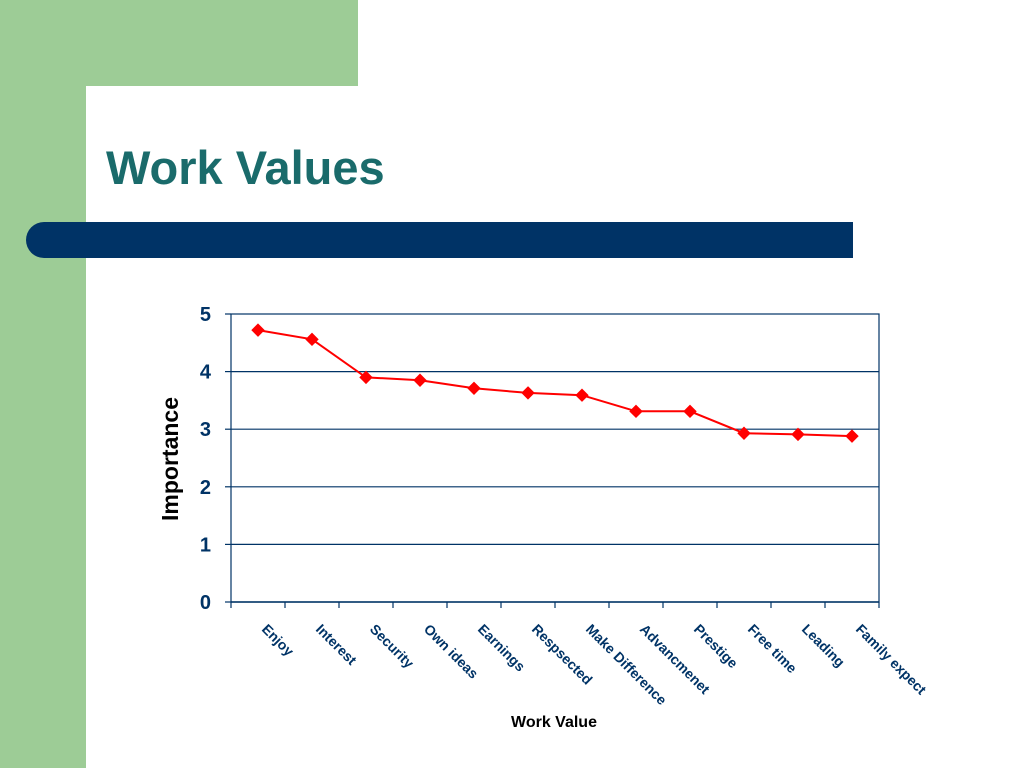 The image size is (1024, 768). What do you see at coordinates (205, 545) in the screenshot?
I see `y-tick-label: 1` at bounding box center [205, 545].